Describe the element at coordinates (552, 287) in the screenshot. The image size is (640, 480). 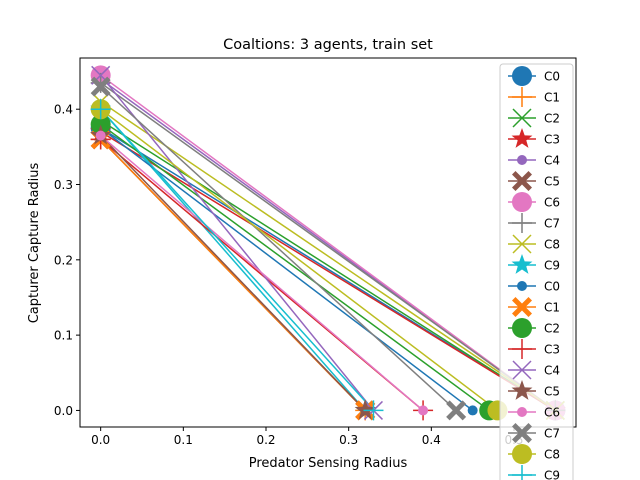
I see `legend-label-10: C0` at that location.